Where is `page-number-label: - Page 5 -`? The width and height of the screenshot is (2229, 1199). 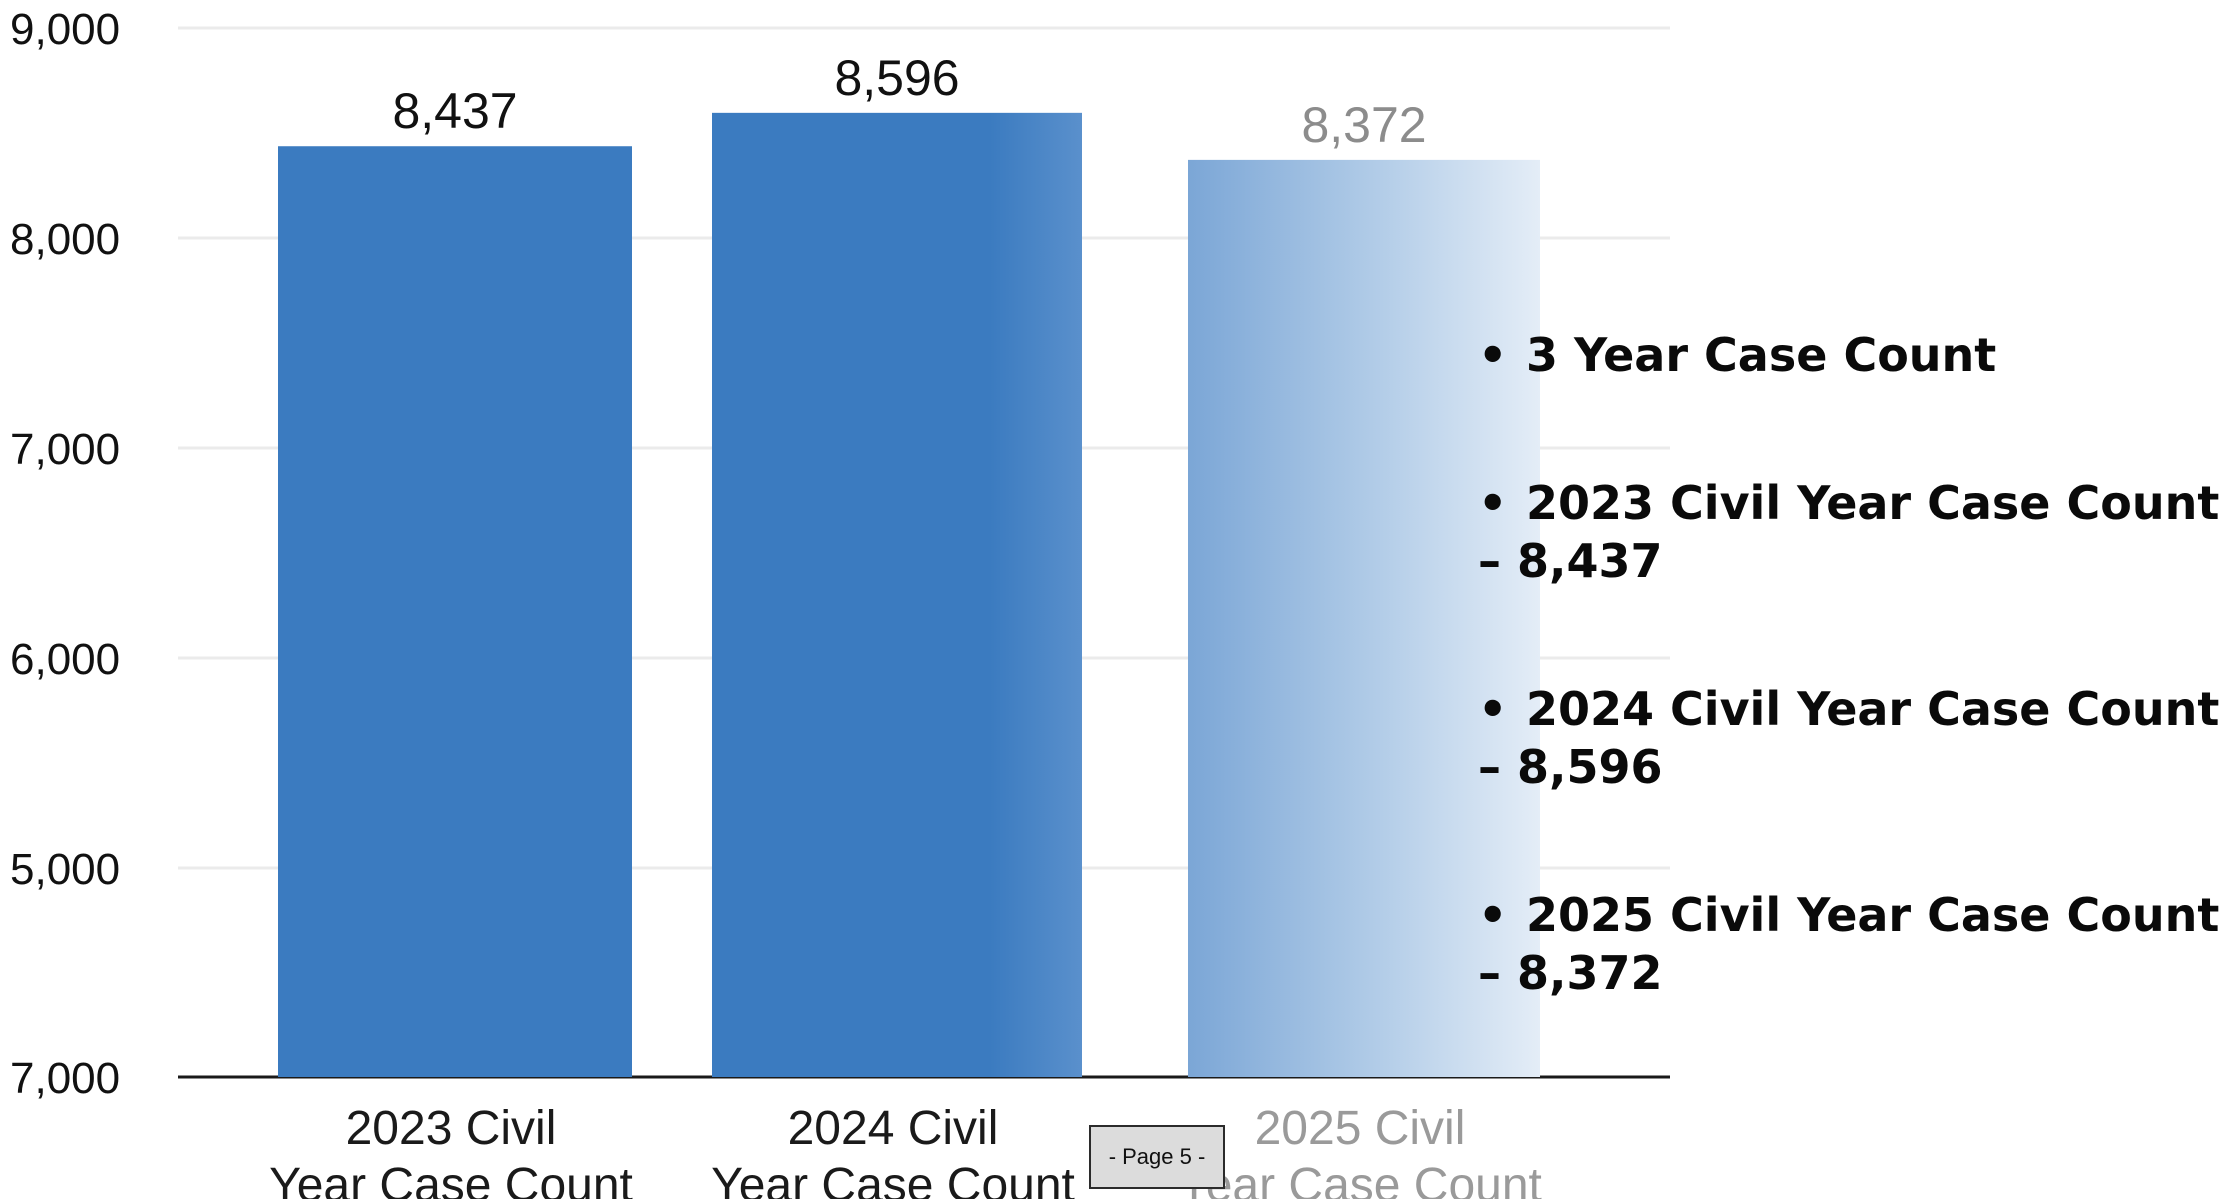 page-number-label: - Page 5 - is located at coordinates (1157, 1157).